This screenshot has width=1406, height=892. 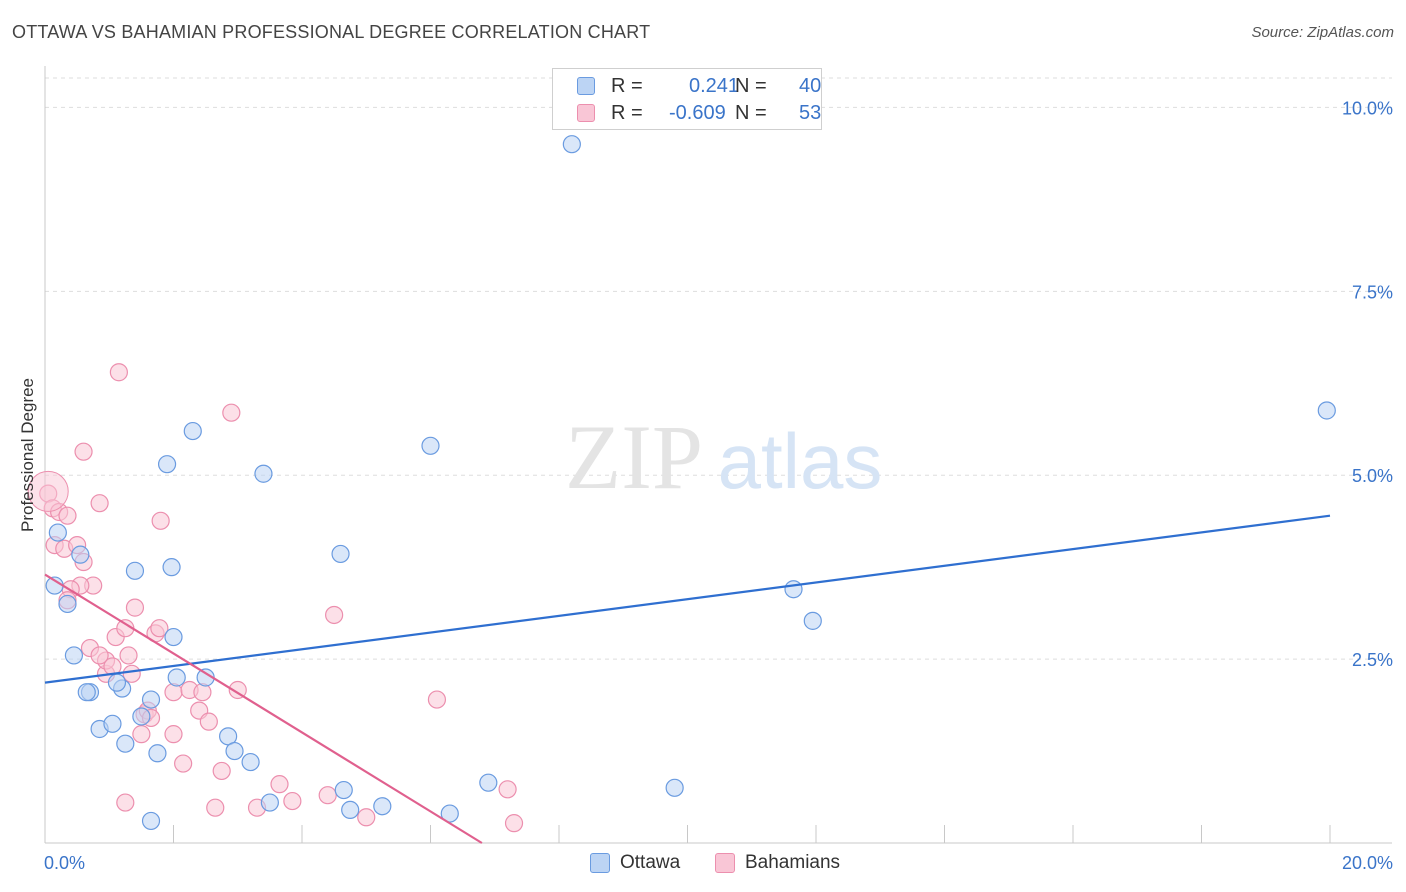 I want to click on y-tick-label: 10.0%, so click(x=1367, y=108).